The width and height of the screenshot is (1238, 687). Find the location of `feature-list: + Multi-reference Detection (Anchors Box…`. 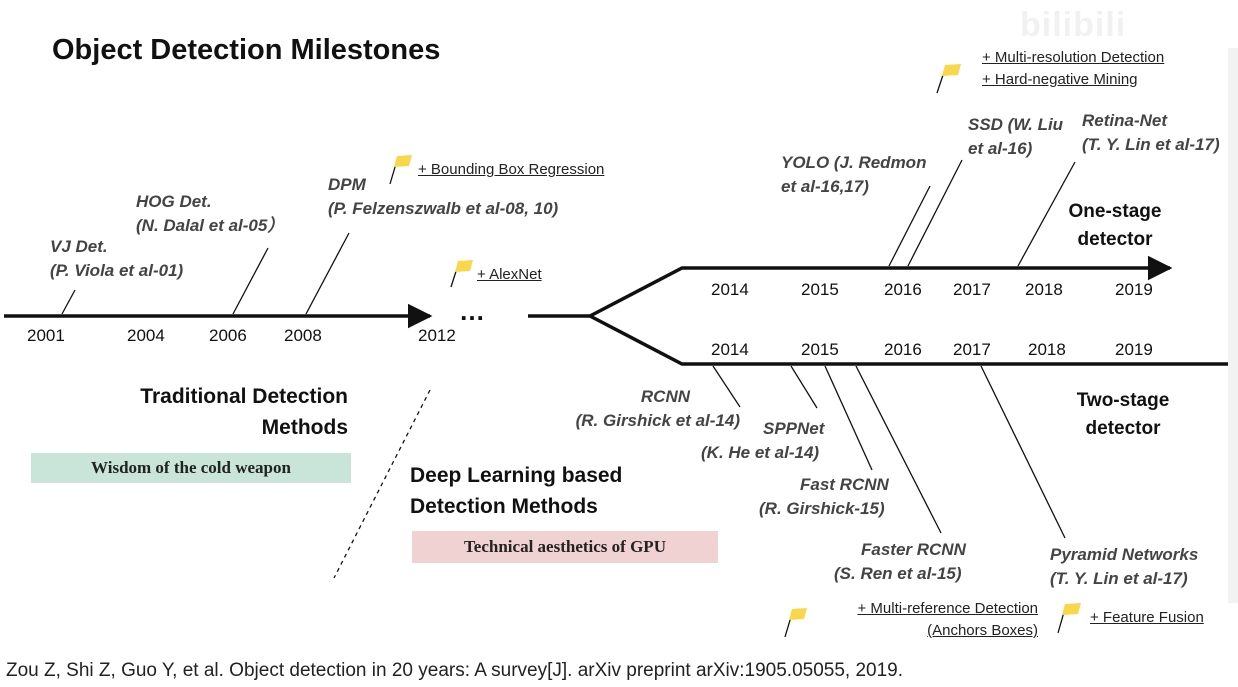

feature-list: + Multi-reference Detection (Anchors Box… is located at coordinates (929, 620).